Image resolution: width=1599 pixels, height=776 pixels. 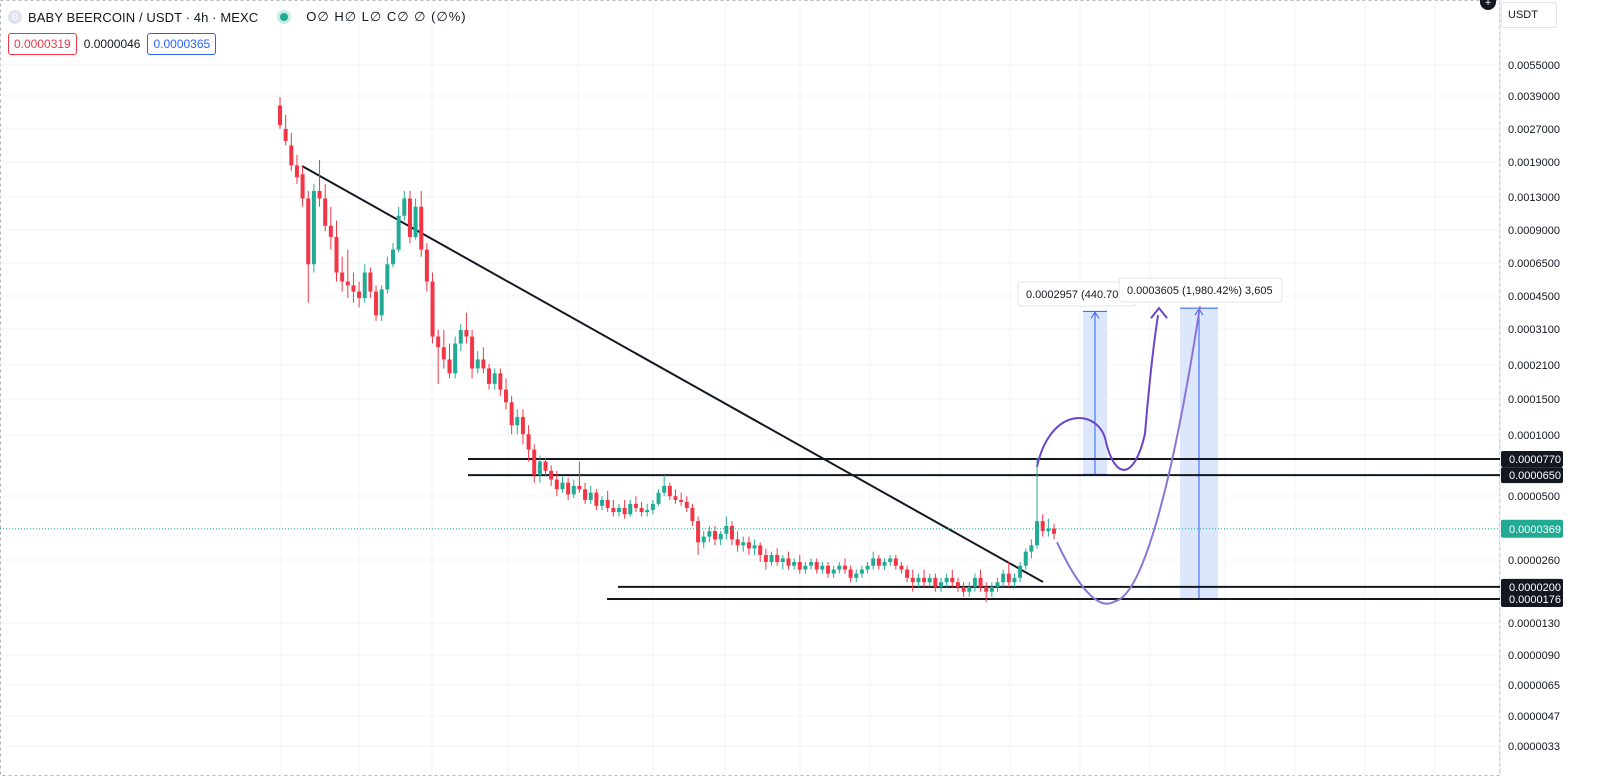 I want to click on currency-select: USDT, so click(x=1529, y=15).